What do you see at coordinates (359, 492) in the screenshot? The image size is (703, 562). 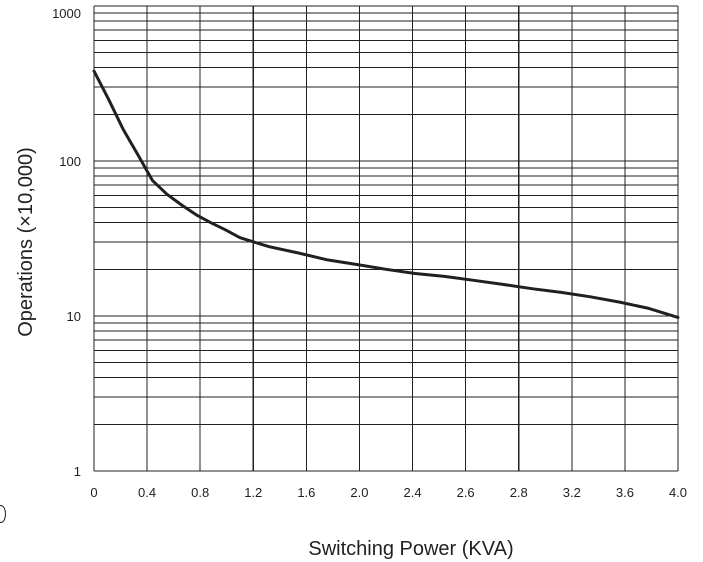 I see `x-tick-label: 2.0` at bounding box center [359, 492].